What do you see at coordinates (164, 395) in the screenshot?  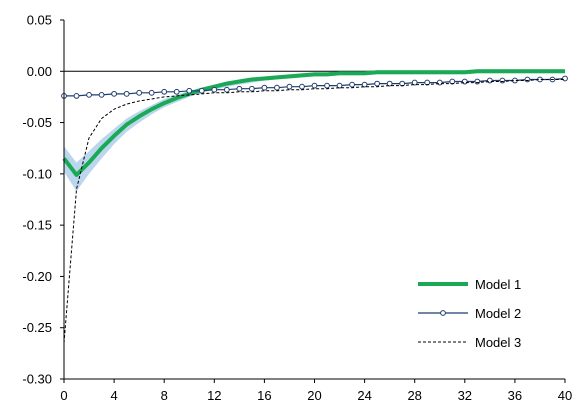 I see `x-tick-label: 8` at bounding box center [164, 395].